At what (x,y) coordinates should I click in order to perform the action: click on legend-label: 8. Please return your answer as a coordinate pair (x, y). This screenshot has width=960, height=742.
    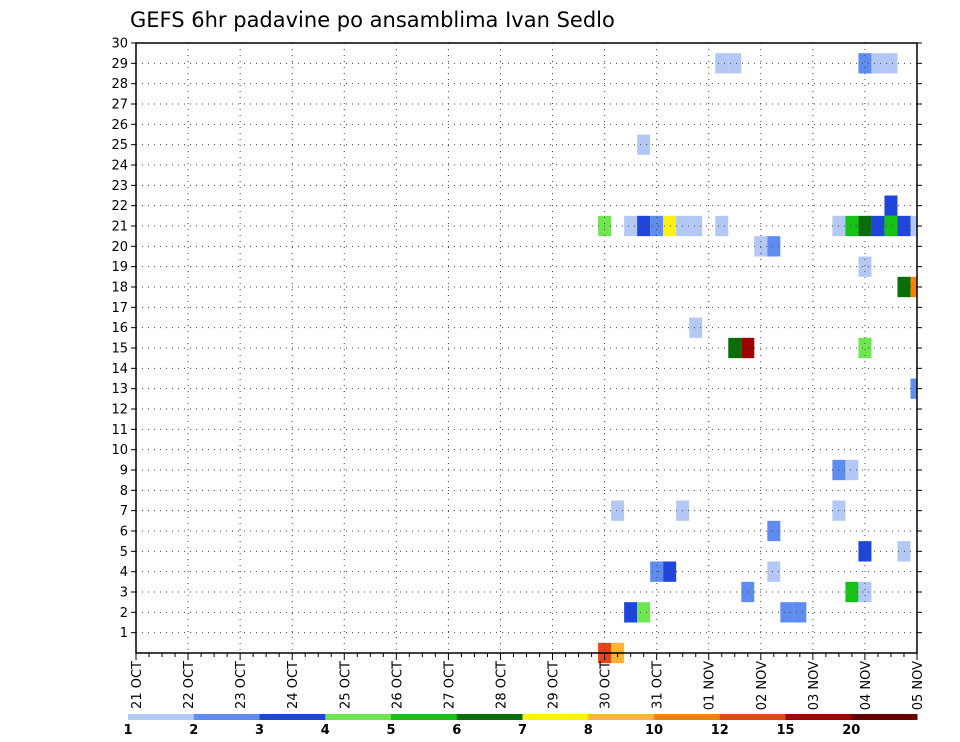
    Looking at the image, I should click on (588, 730).